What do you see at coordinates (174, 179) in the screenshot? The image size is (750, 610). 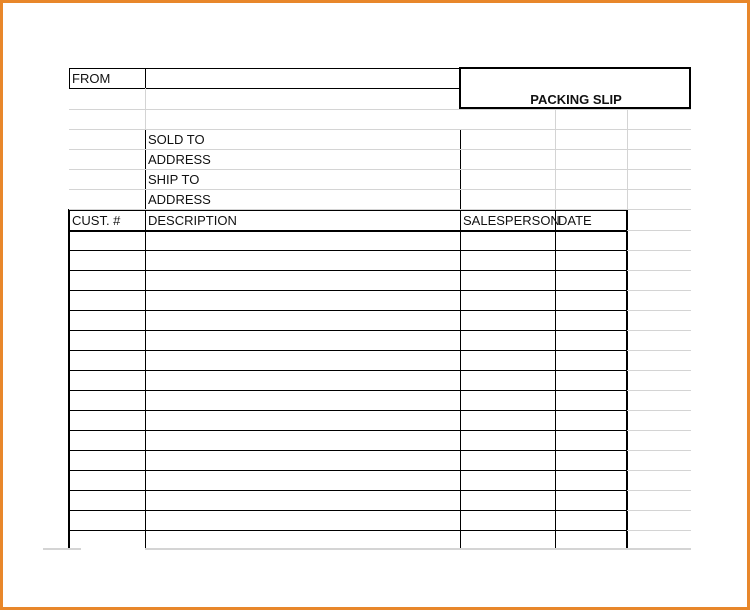 I see `ship-to-label: SHIP TO` at bounding box center [174, 179].